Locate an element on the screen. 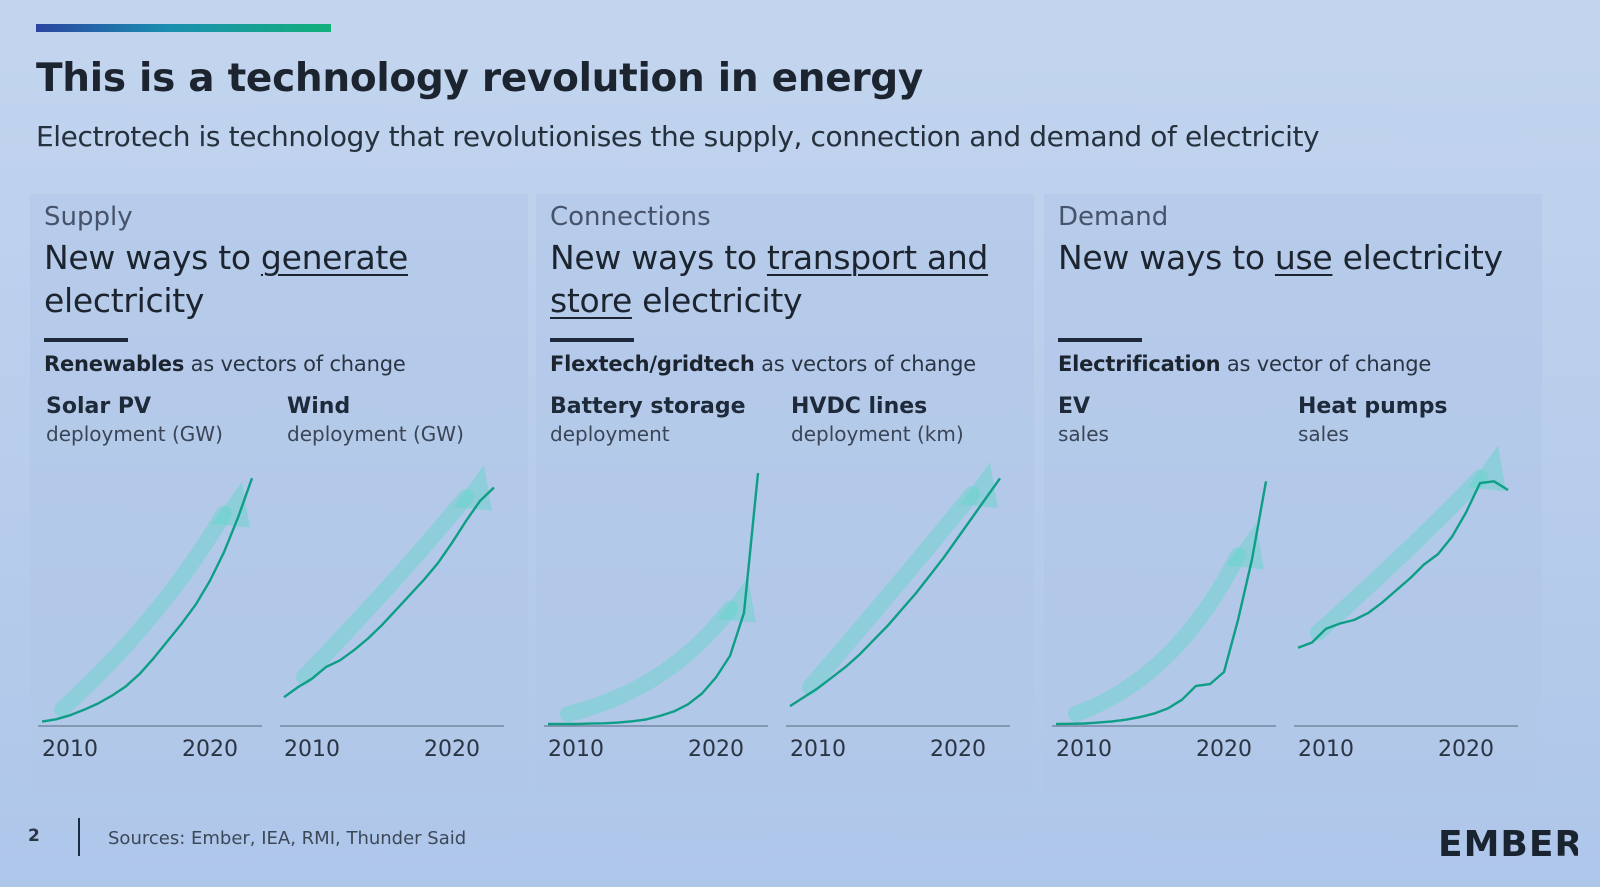  chart-ylabel-ev: sales is located at coordinates (1083, 434).